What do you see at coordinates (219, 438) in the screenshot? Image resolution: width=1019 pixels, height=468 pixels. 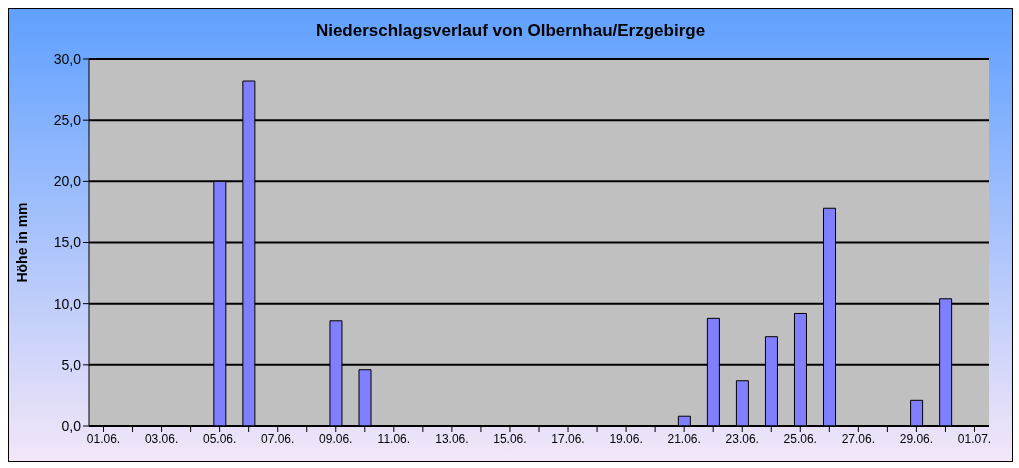 I see `x-tick-label: 05.06.` at bounding box center [219, 438].